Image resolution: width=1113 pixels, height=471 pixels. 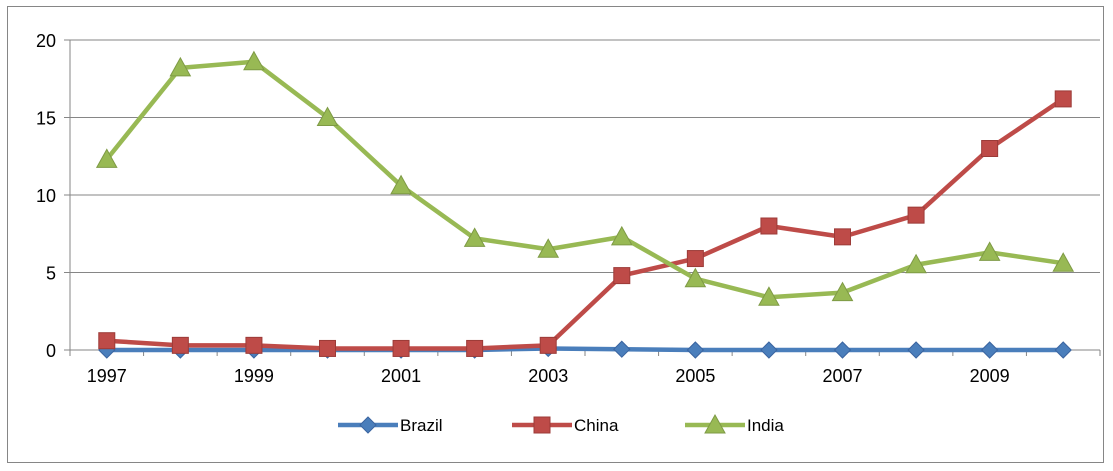 I want to click on x-tick-label: 2009, so click(x=990, y=376).